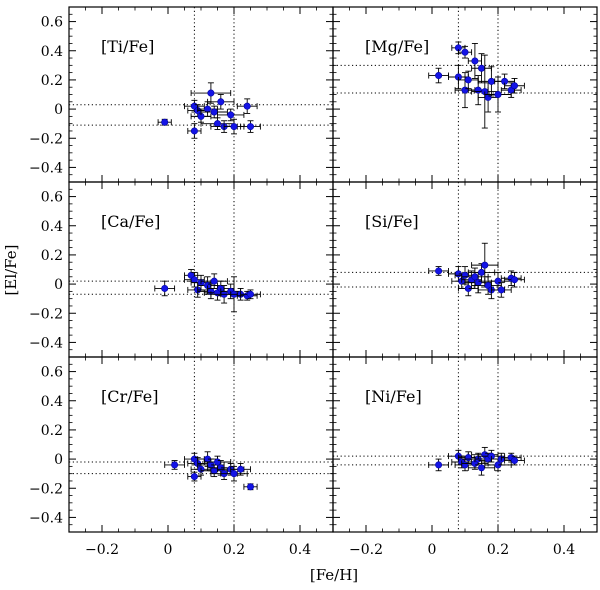 This screenshot has width=600, height=590. What do you see at coordinates (392, 221) in the screenshot?
I see `panel-label: [Si/Fe]` at bounding box center [392, 221].